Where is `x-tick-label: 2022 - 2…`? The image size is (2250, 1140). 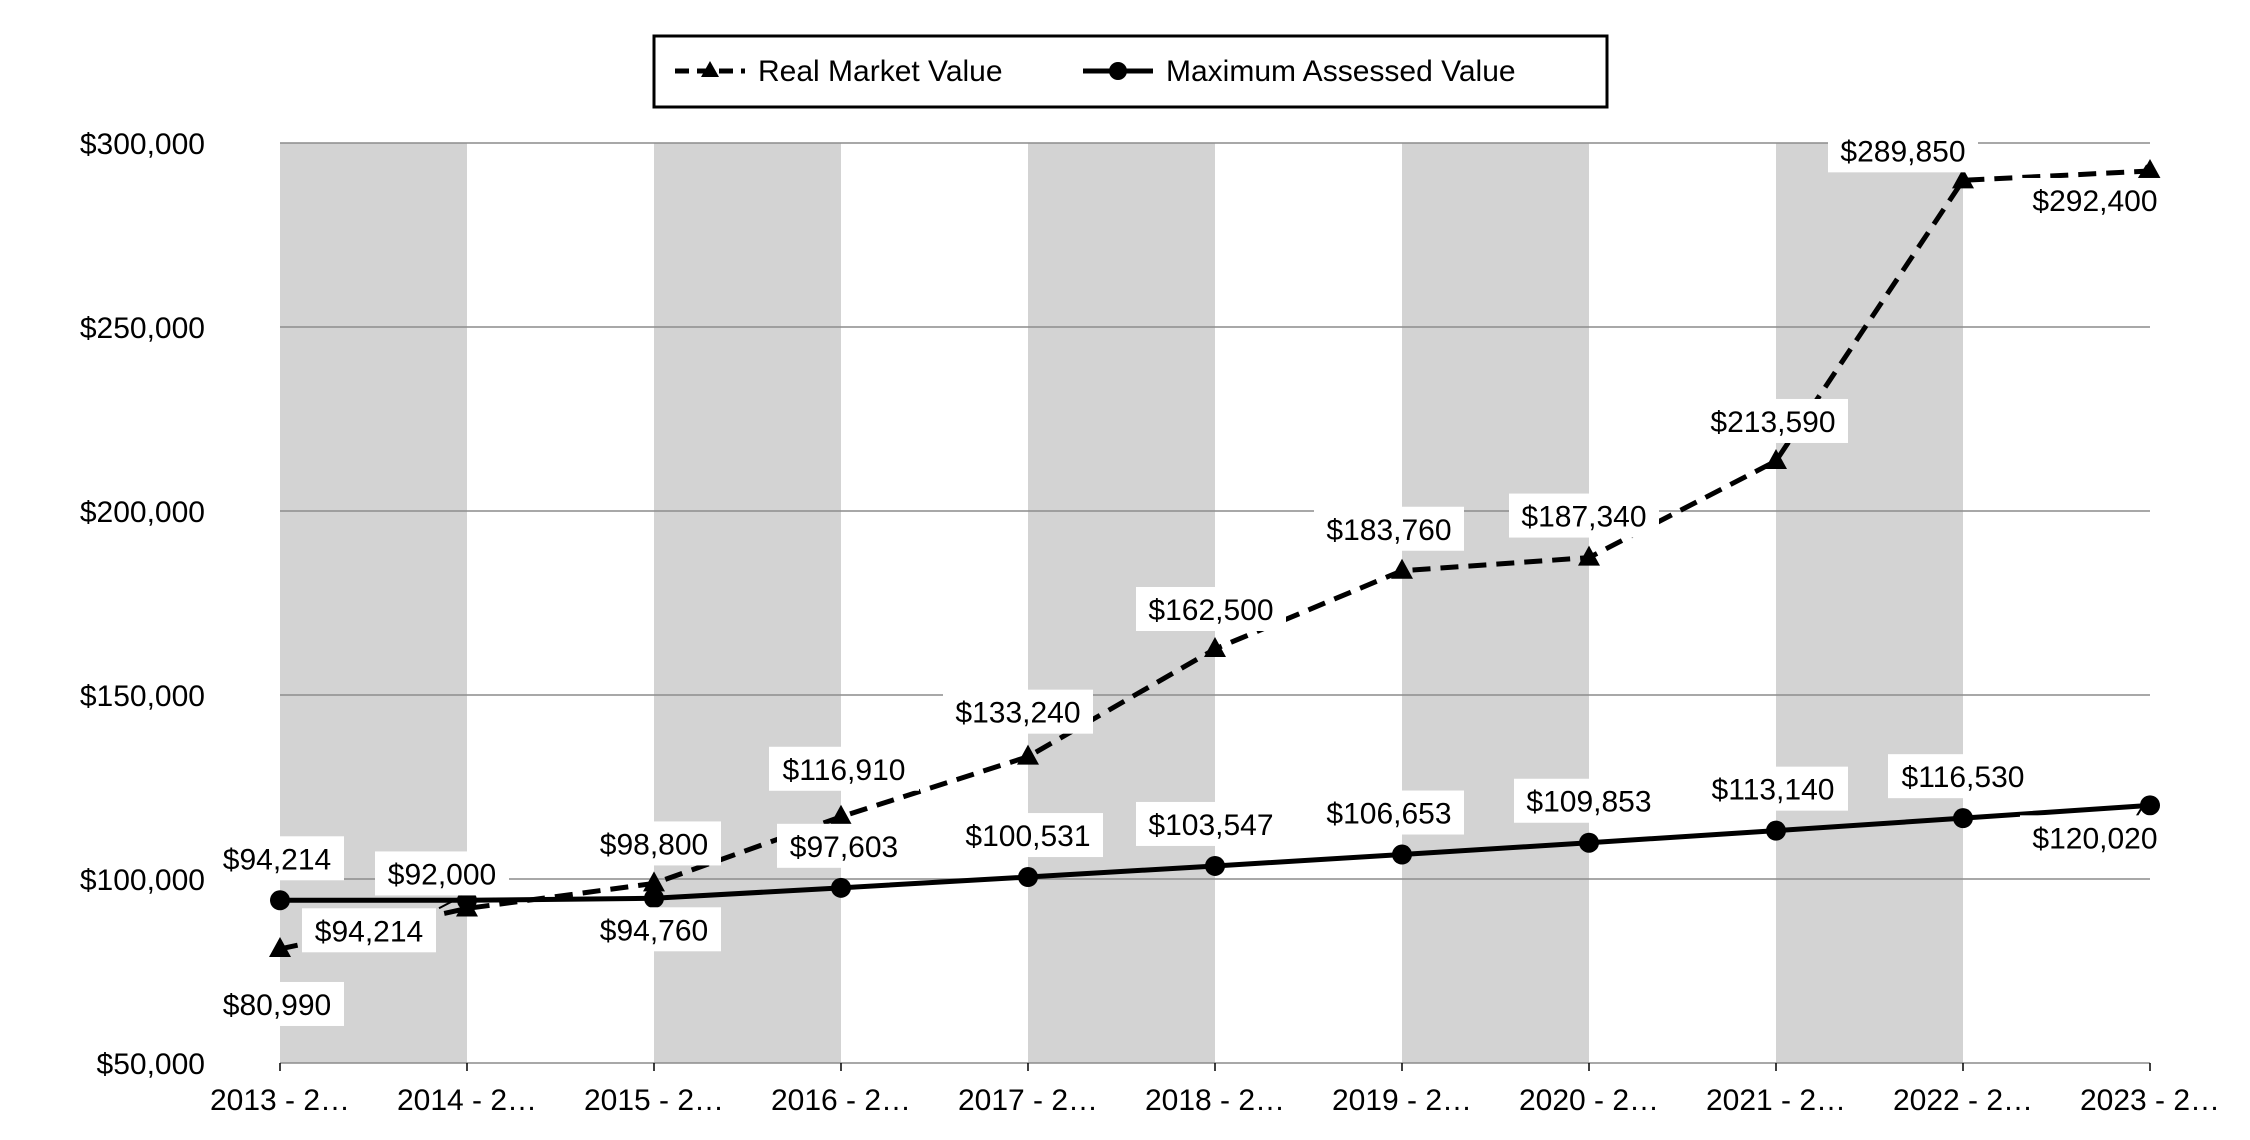
x-tick-label: 2022 - 2… is located at coordinates (1963, 1100).